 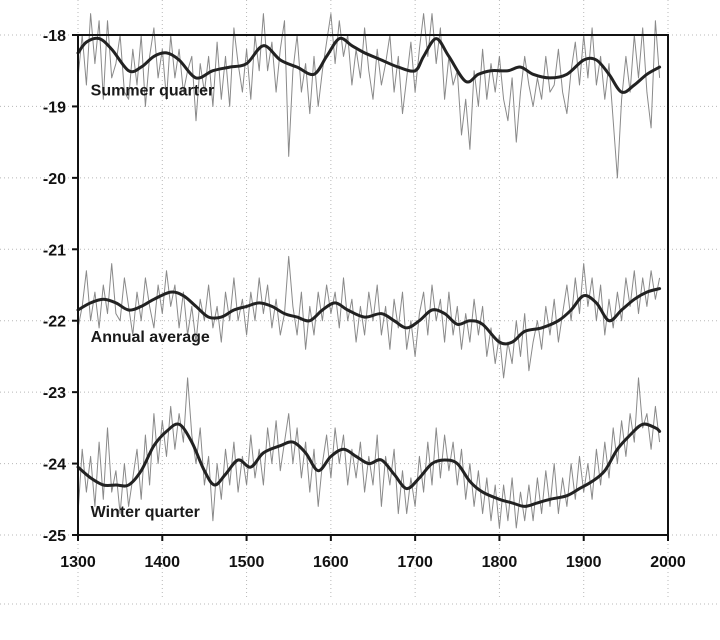 What do you see at coordinates (54, 250) in the screenshot?
I see `y-tick-label: -21` at bounding box center [54, 250].